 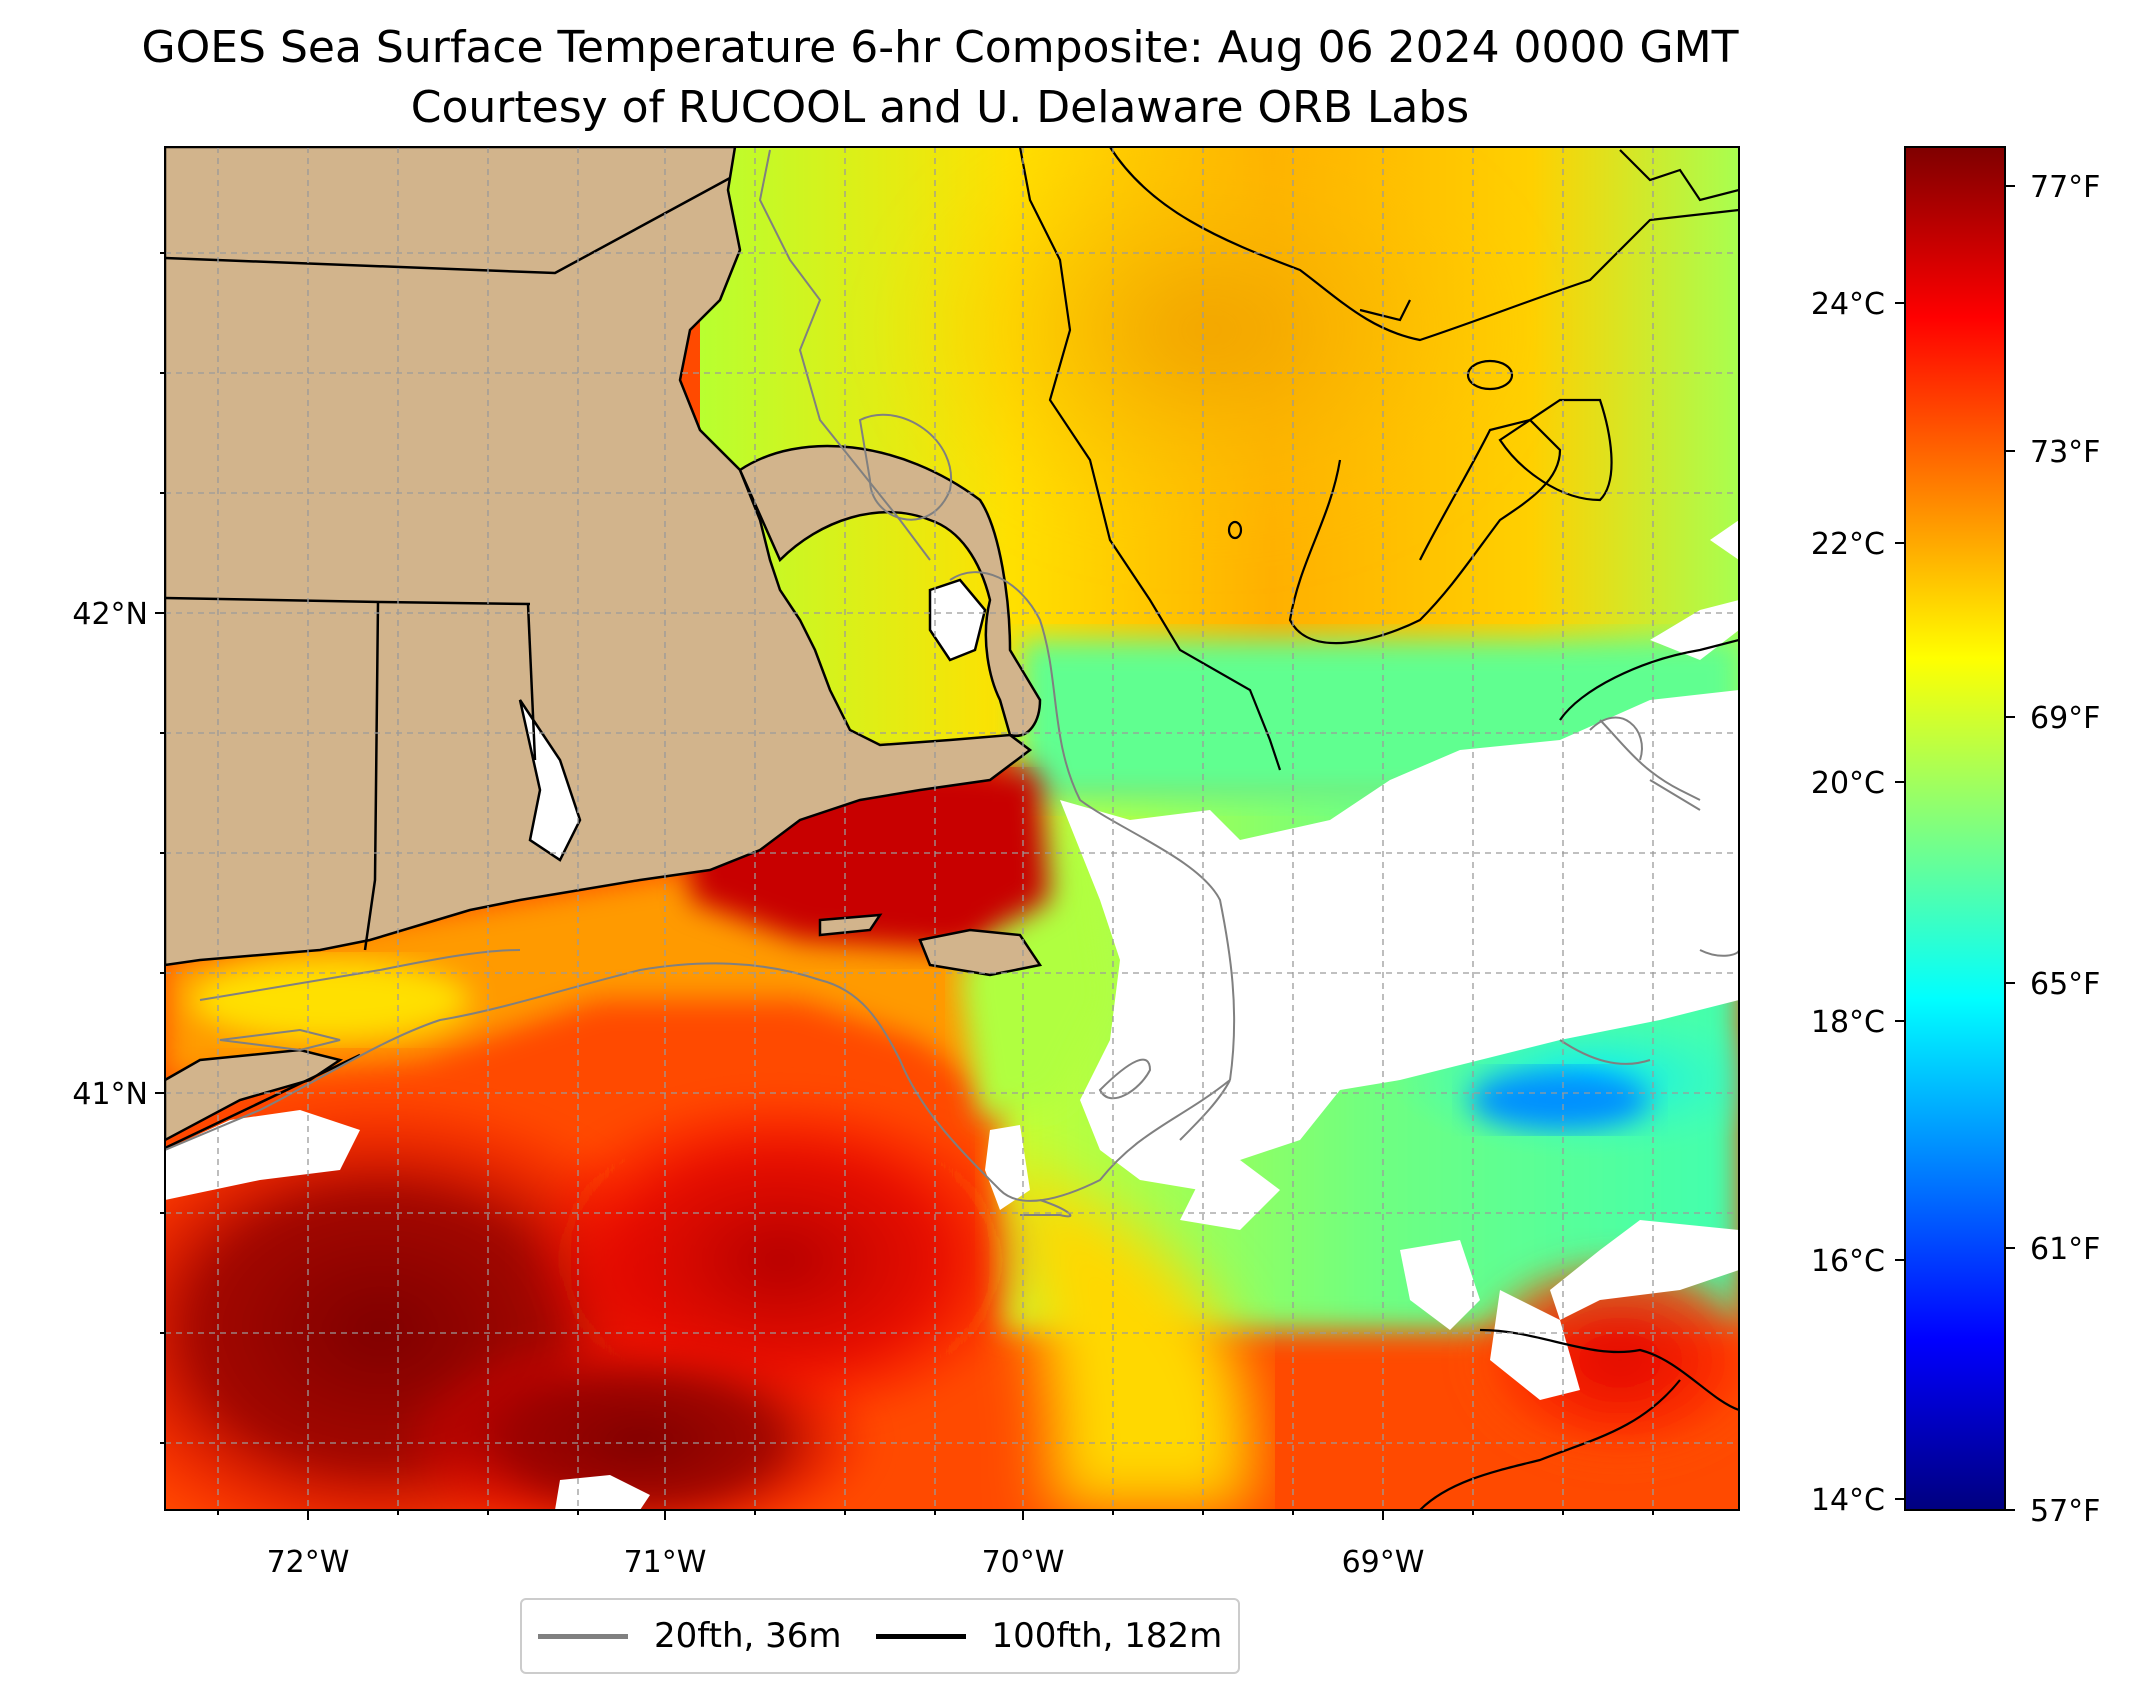 What do you see at coordinates (665, 1562) in the screenshot?
I see `lon-tick-label: 71°W` at bounding box center [665, 1562].